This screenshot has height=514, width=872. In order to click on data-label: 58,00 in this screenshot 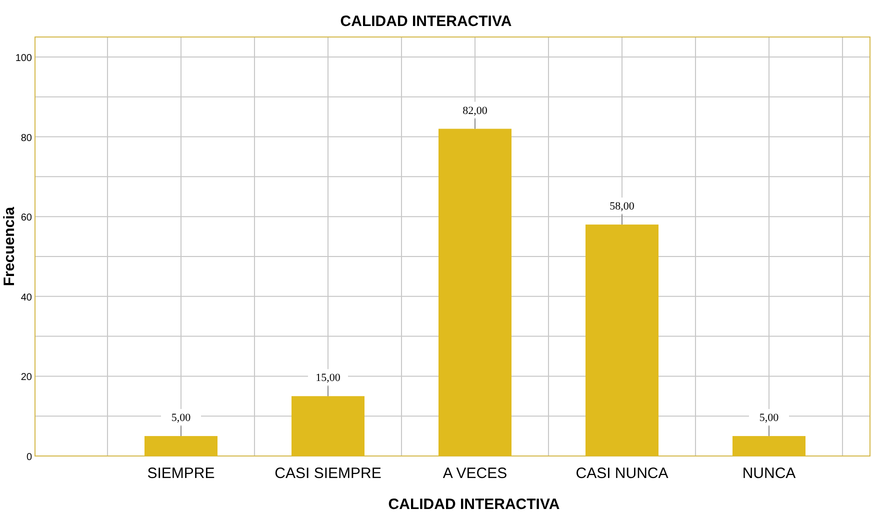, I will do `click(622, 206)`.